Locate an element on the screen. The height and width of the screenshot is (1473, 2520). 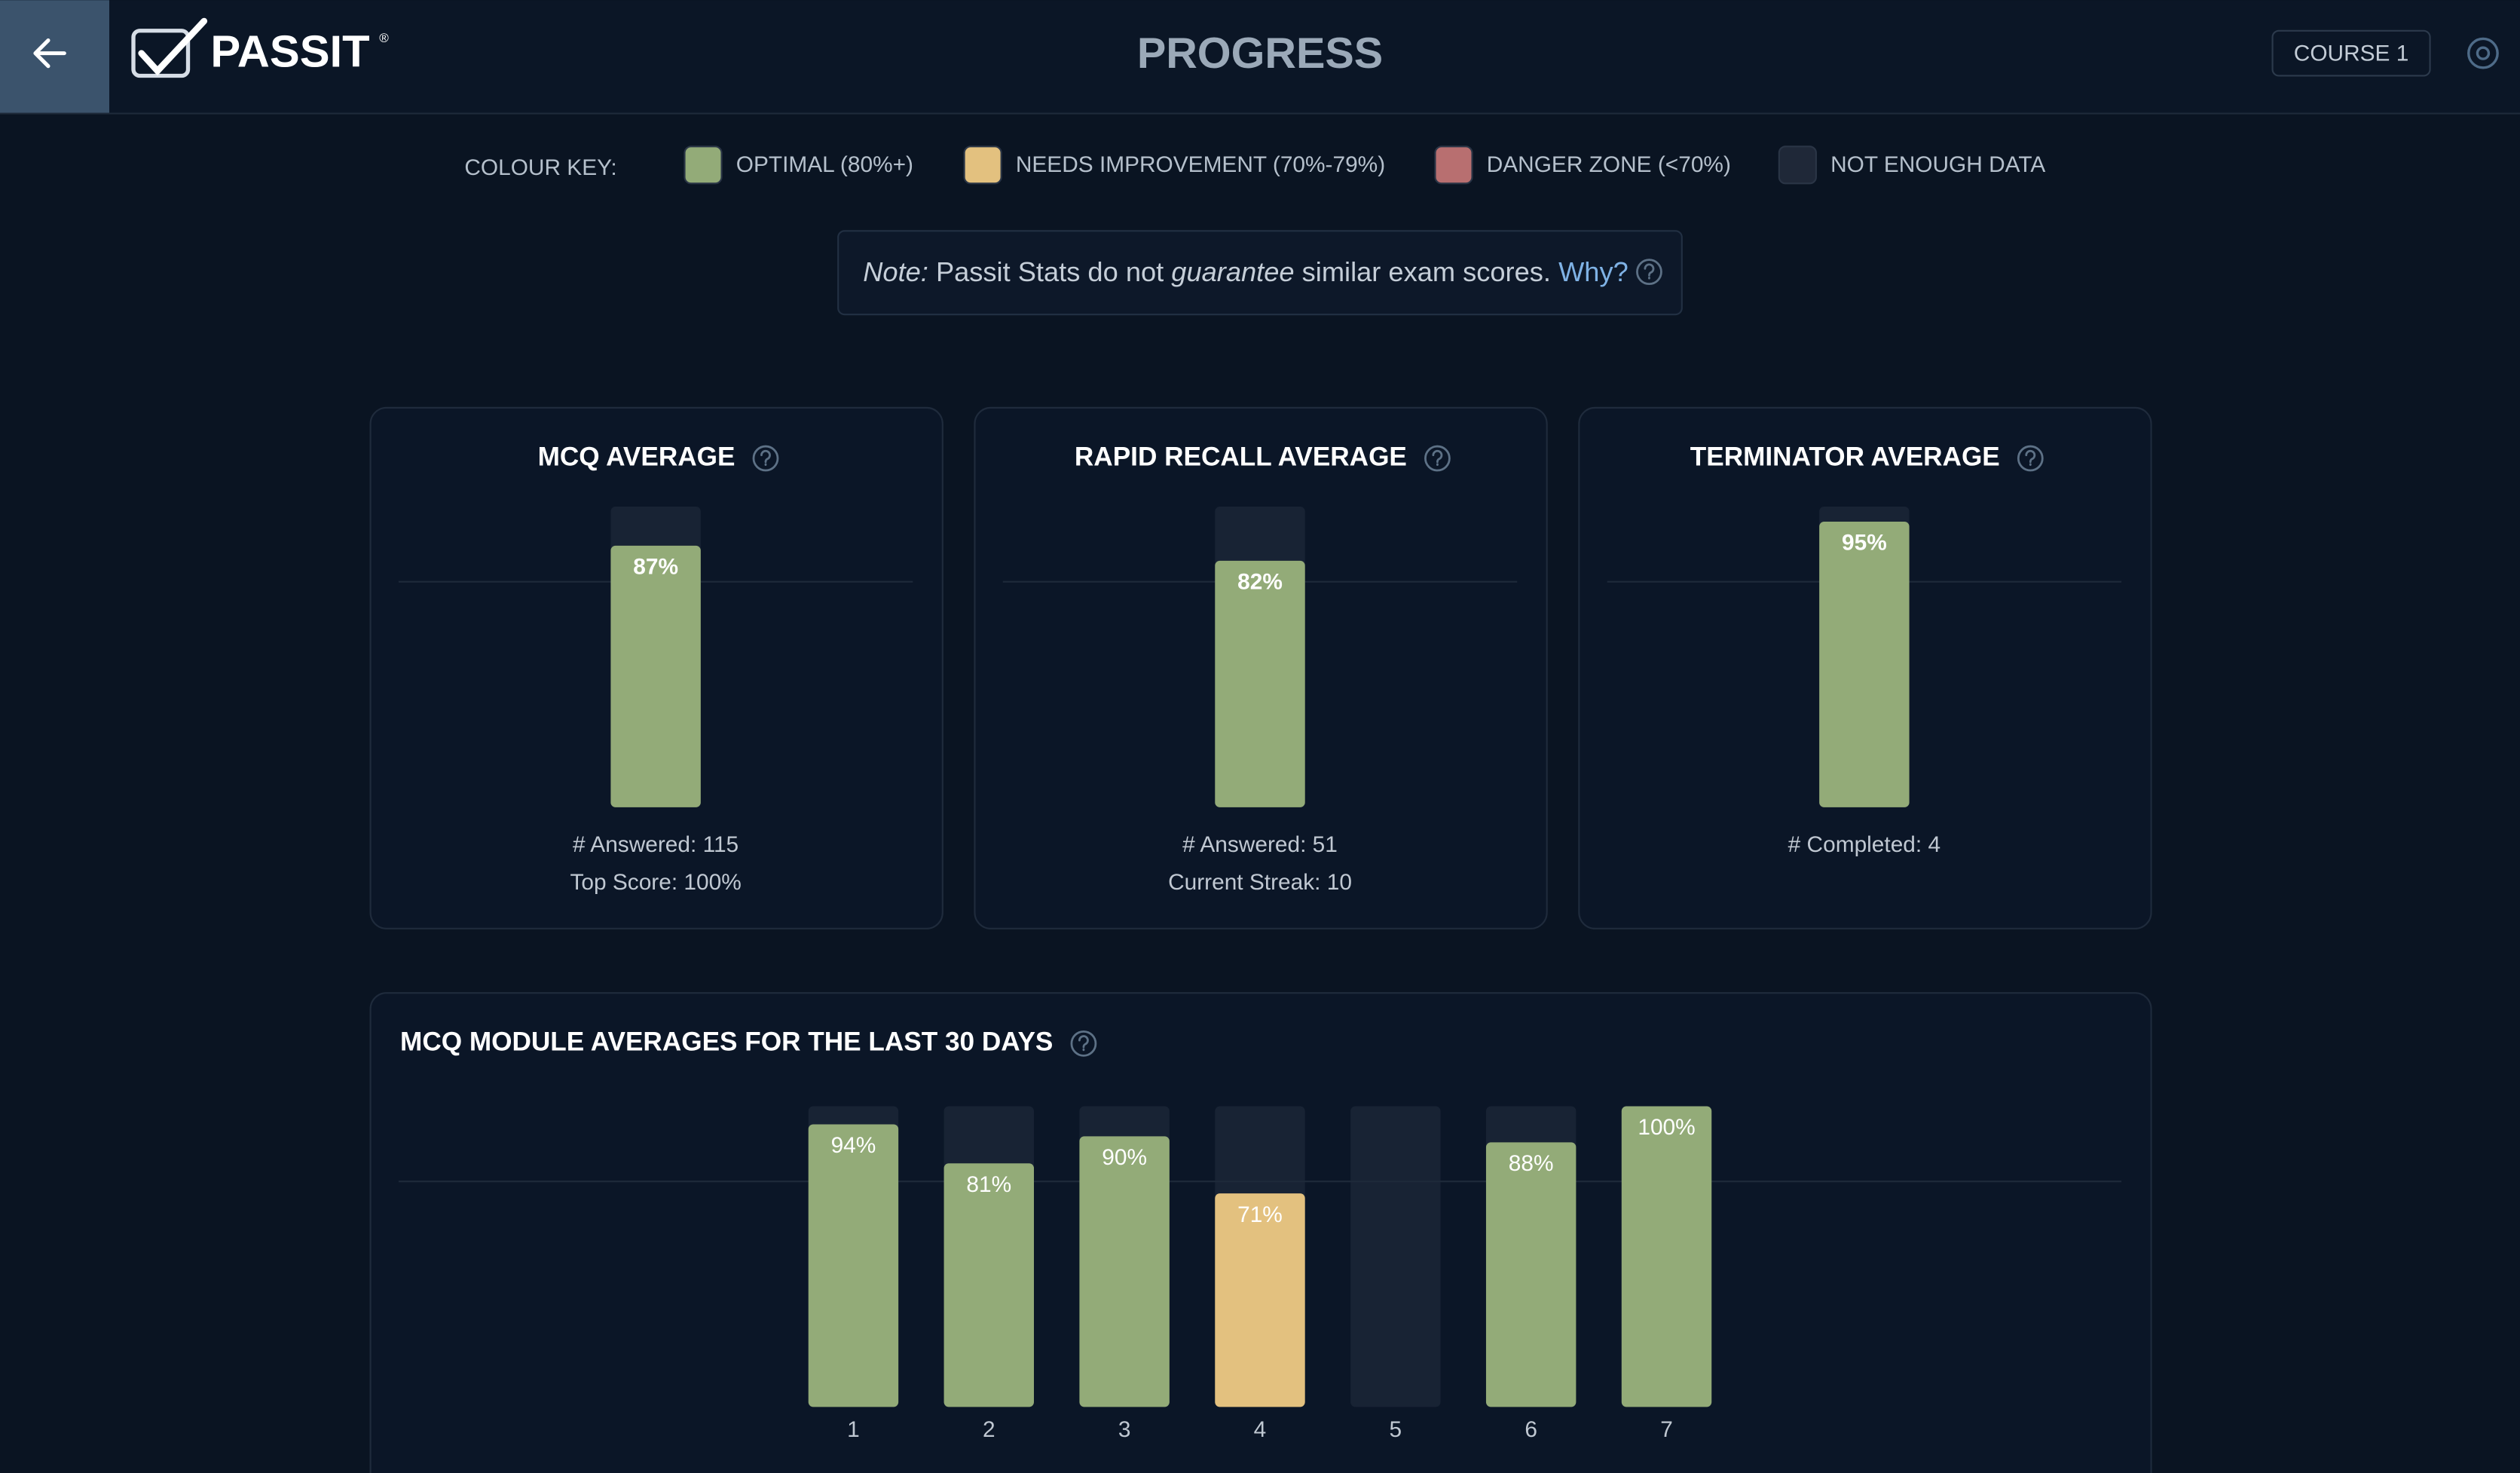
key-label: DANGER ZONE (<70%) is located at coordinates (1609, 164).